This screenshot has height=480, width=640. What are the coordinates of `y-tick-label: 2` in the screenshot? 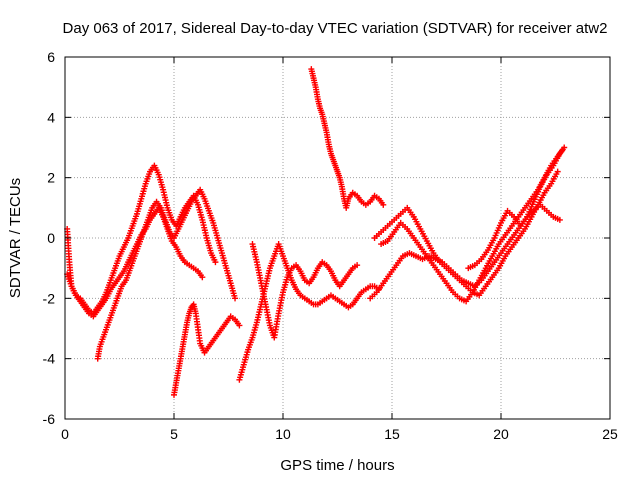 It's located at (51, 178).